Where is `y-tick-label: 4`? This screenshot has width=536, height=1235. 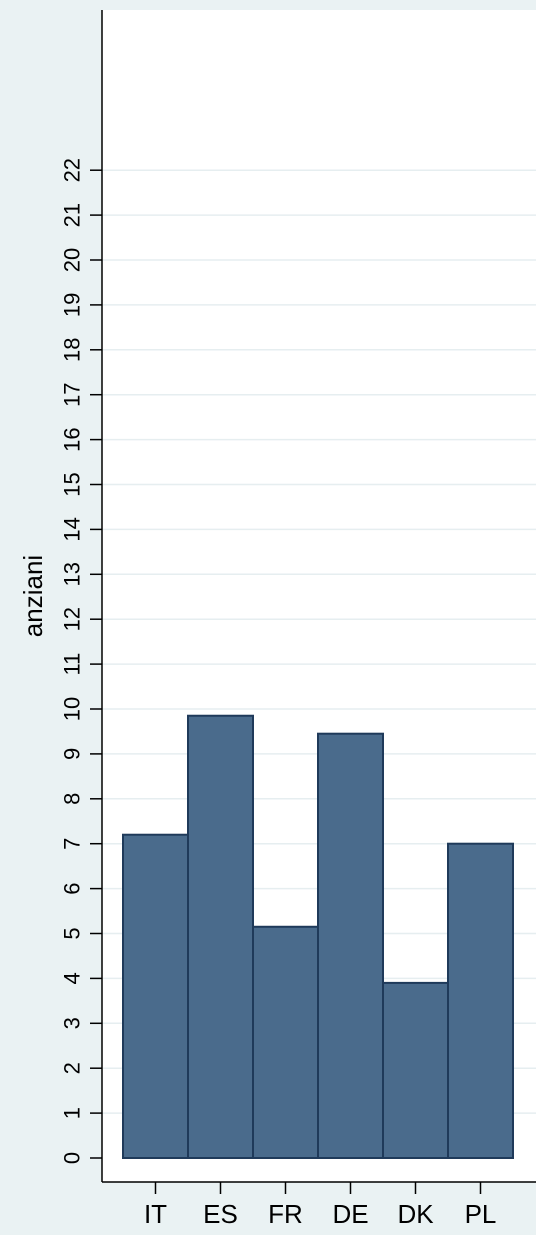 y-tick-label: 4 is located at coordinates (72, 978).